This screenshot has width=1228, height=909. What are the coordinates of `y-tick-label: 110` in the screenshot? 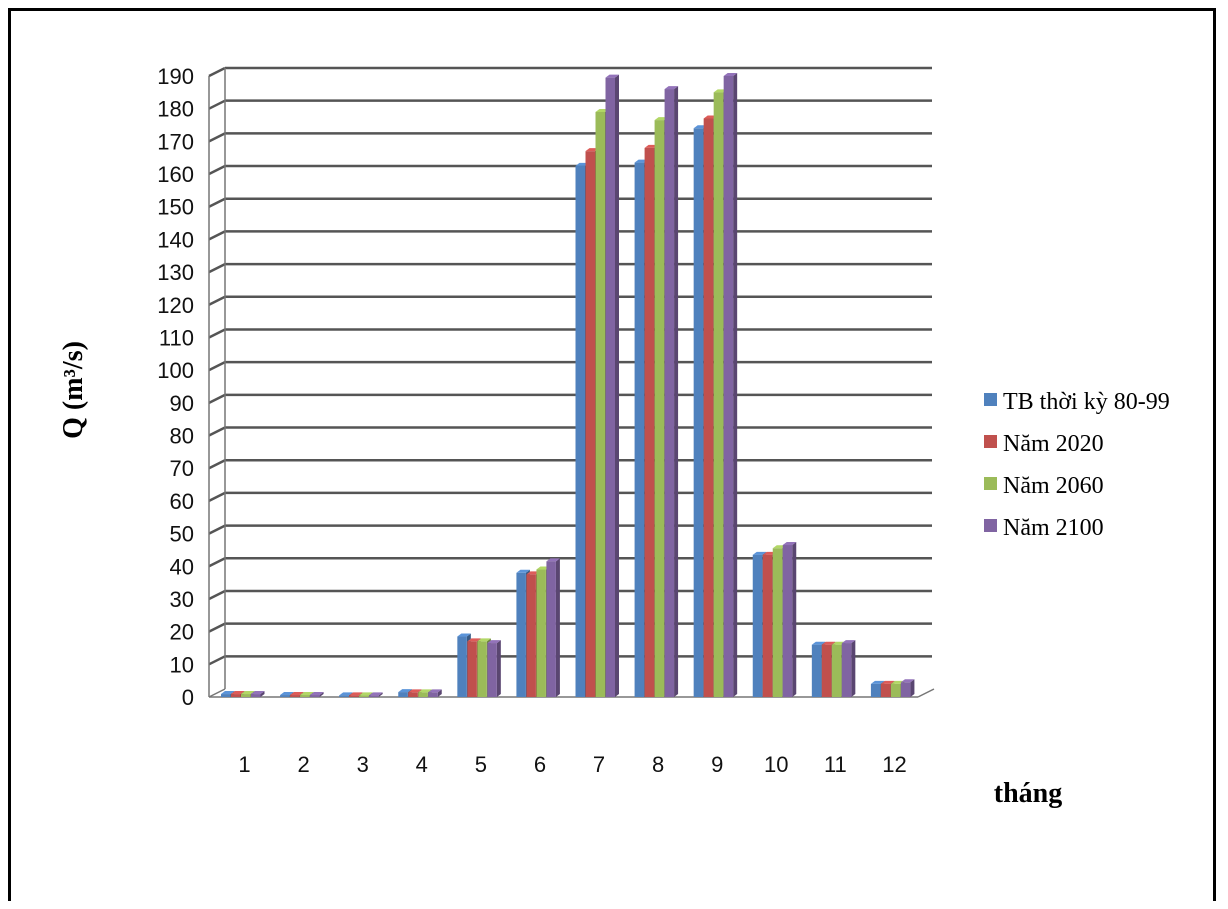 It's located at (176, 337).